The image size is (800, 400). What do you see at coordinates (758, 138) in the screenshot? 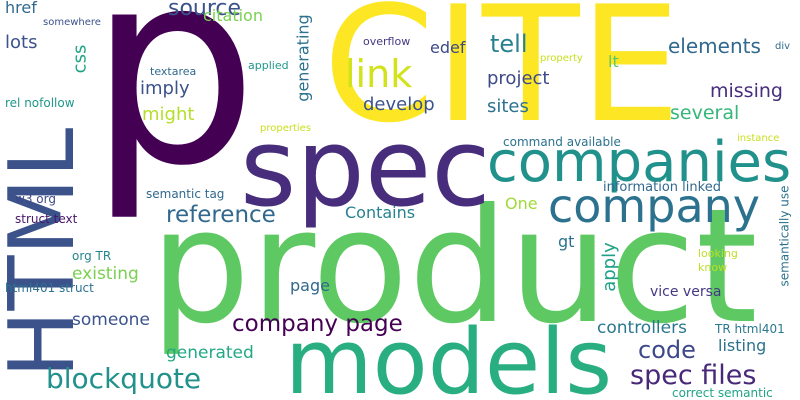
I see `word-instance: instance` at bounding box center [758, 138].